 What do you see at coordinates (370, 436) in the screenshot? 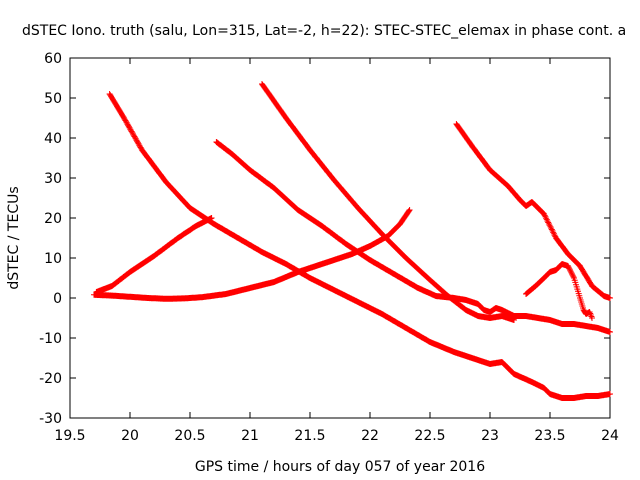
I see `x-tick-label: 22` at bounding box center [370, 436].